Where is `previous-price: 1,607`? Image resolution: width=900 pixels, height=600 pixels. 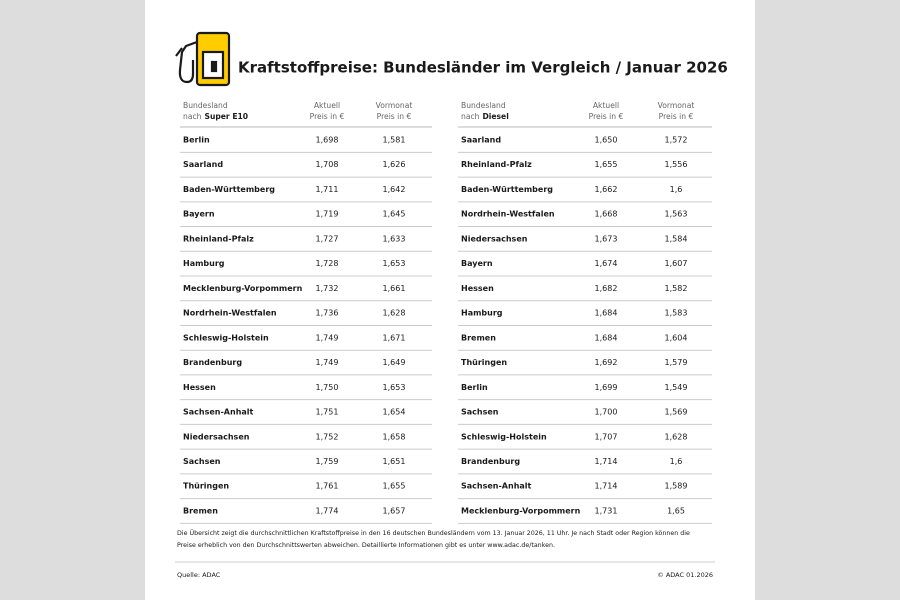 previous-price: 1,607 is located at coordinates (676, 263).